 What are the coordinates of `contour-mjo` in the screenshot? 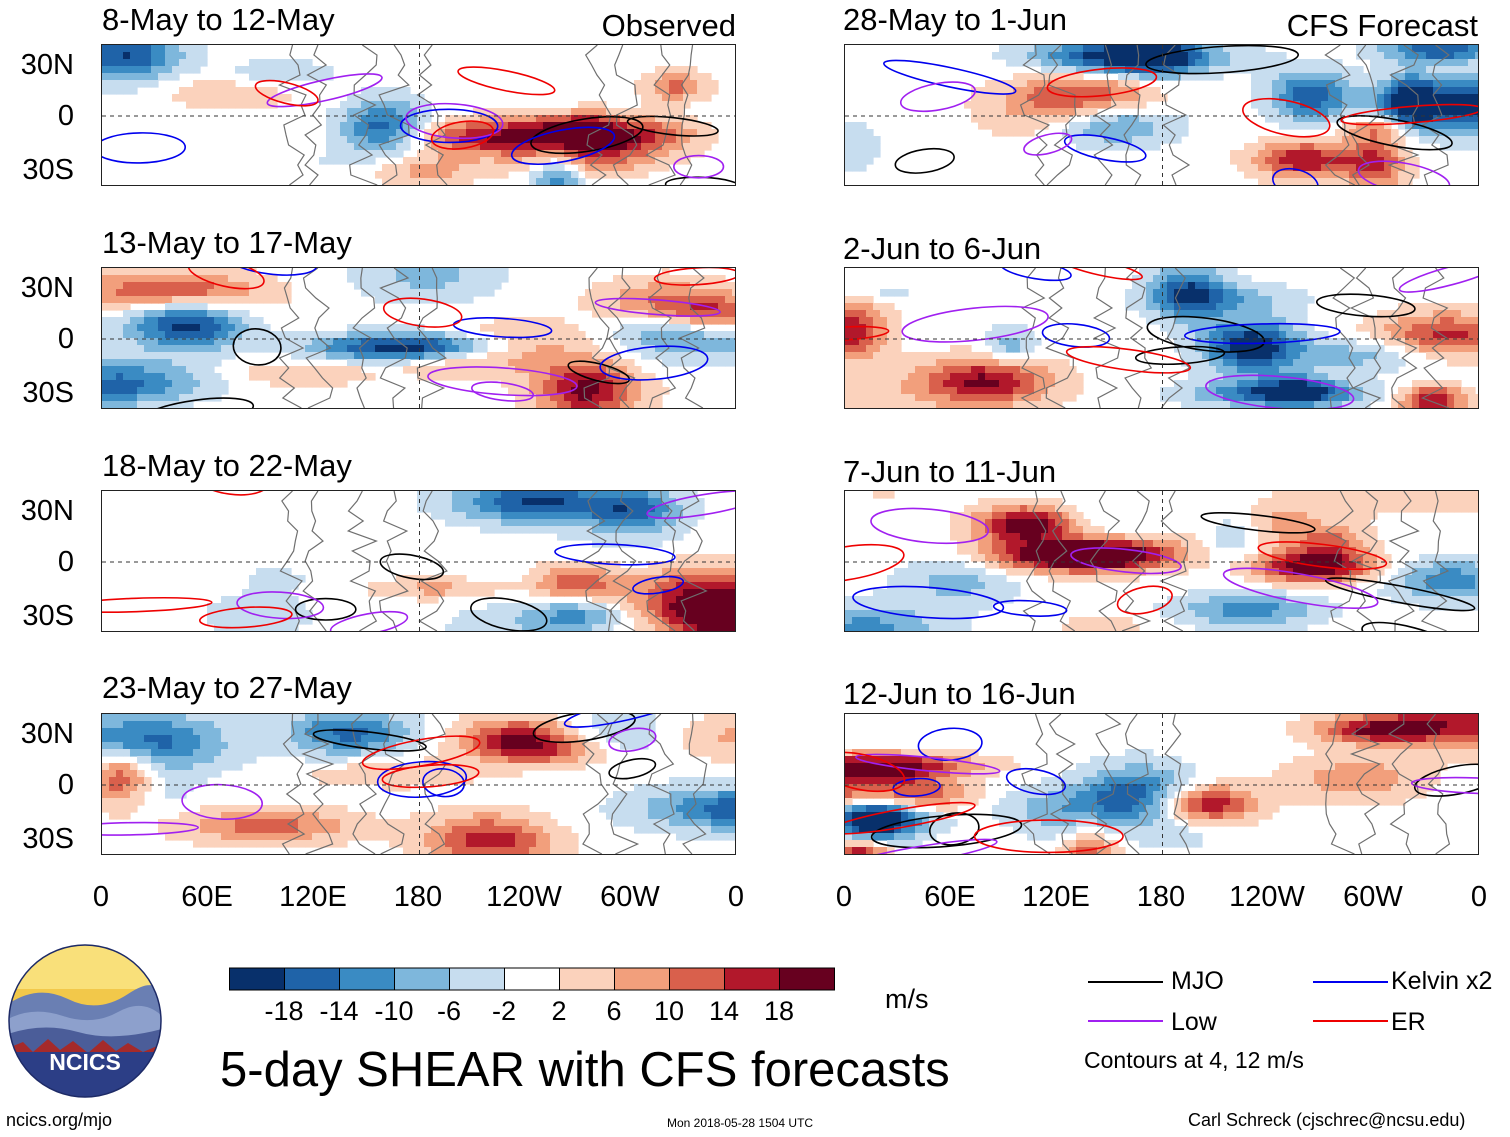 It's located at (325, 609).